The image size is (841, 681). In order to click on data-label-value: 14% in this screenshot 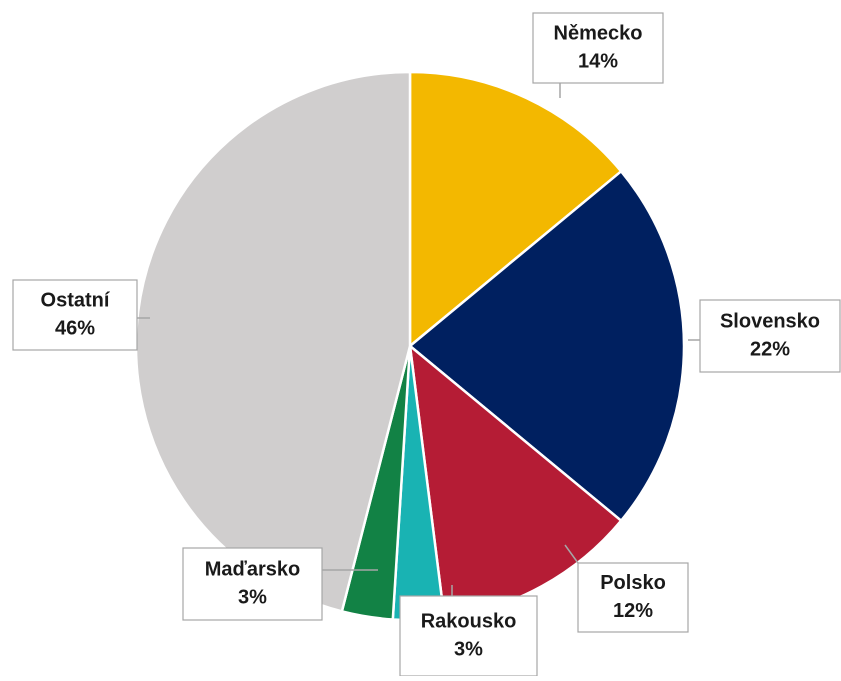, I will do `click(598, 61)`.